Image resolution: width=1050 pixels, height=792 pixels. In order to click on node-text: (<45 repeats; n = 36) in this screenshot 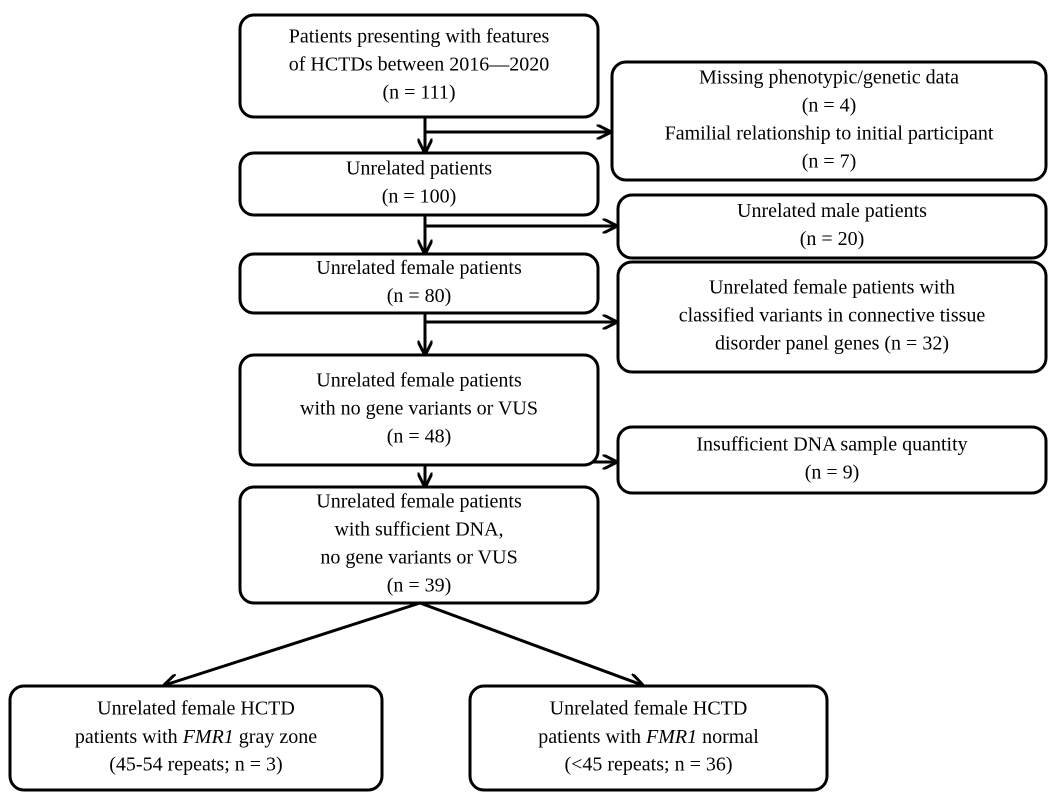, I will do `click(648, 765)`.